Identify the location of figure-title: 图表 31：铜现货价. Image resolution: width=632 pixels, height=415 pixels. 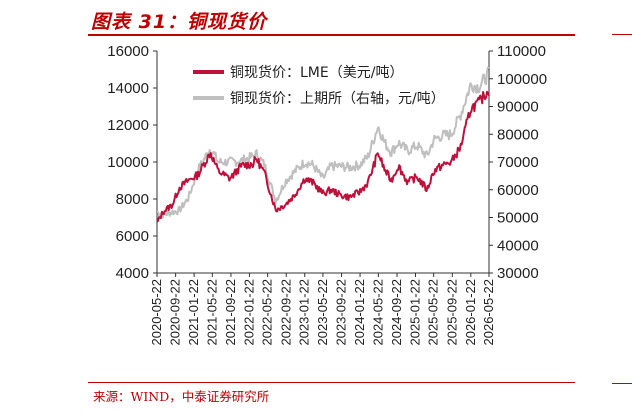
(179, 22).